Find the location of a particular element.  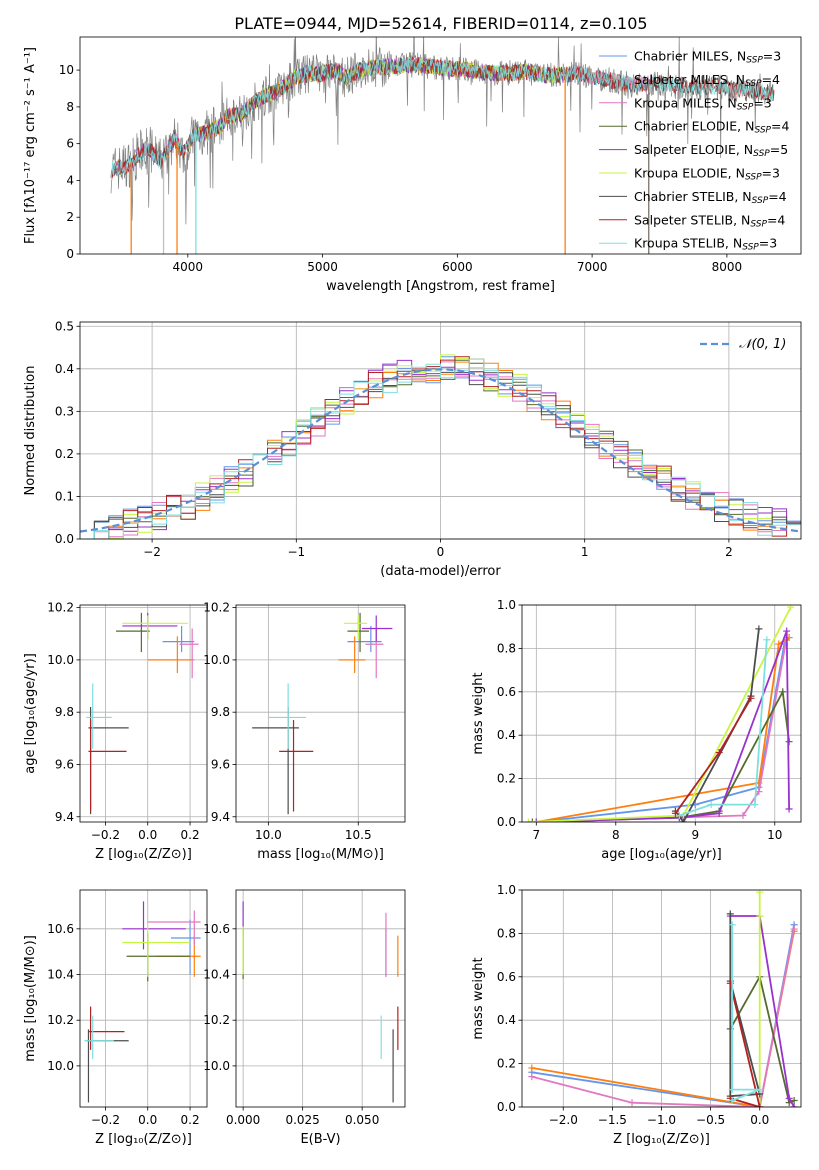

legend-label: Kroupa STELIB, NSSP=3 is located at coordinates (705, 244).